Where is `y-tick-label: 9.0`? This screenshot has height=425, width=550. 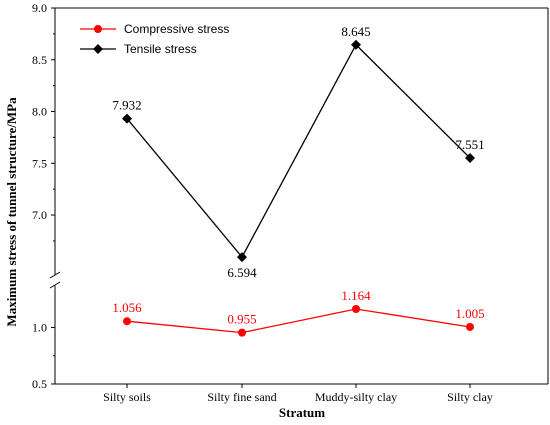 y-tick-label: 9.0 is located at coordinates (39, 8).